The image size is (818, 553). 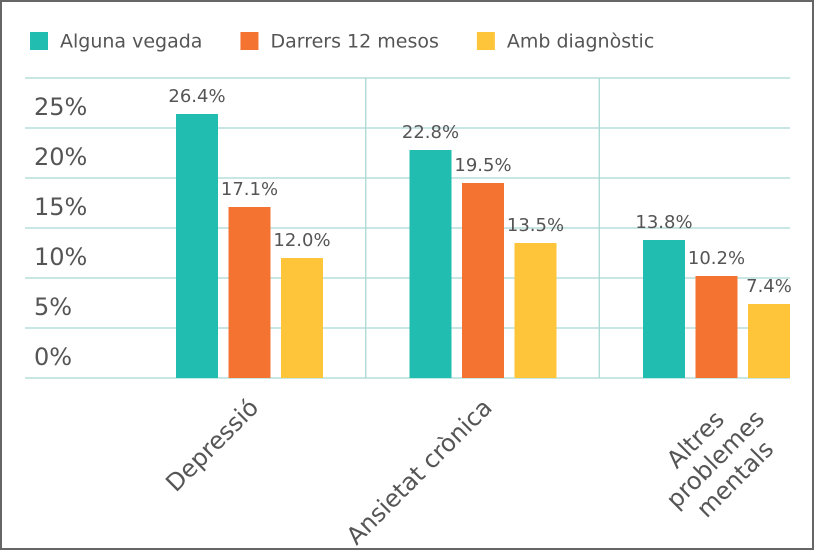 I want to click on y-tick-label: 20%, so click(x=60, y=157).